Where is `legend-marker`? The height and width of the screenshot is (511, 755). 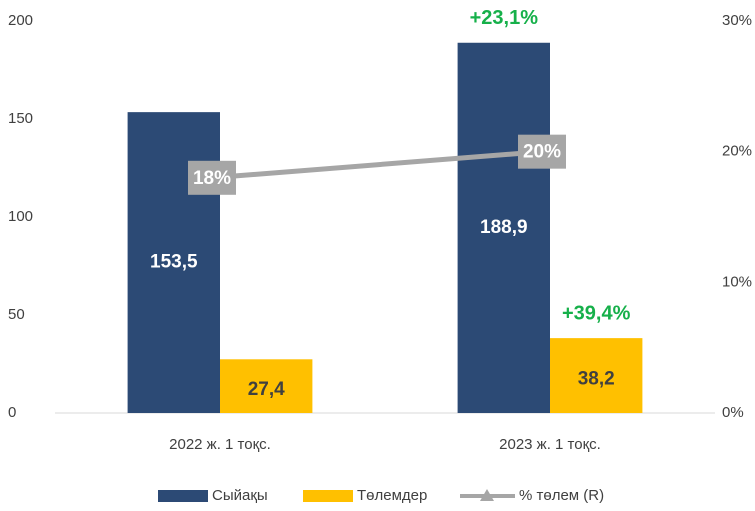 legend-marker is located at coordinates (487, 495).